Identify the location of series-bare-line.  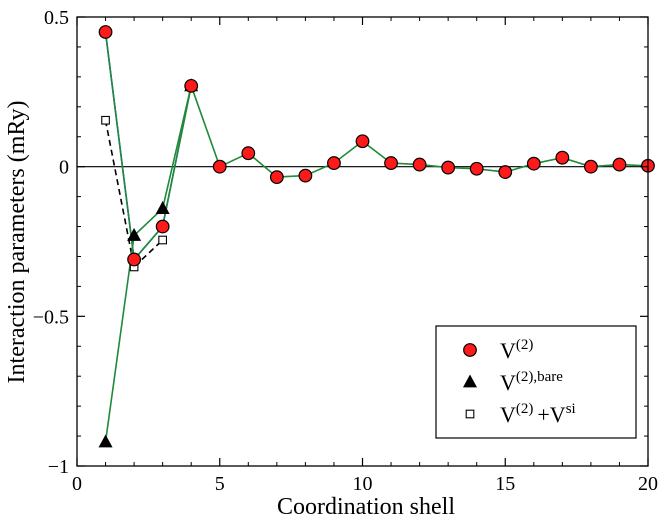
(148, 264).